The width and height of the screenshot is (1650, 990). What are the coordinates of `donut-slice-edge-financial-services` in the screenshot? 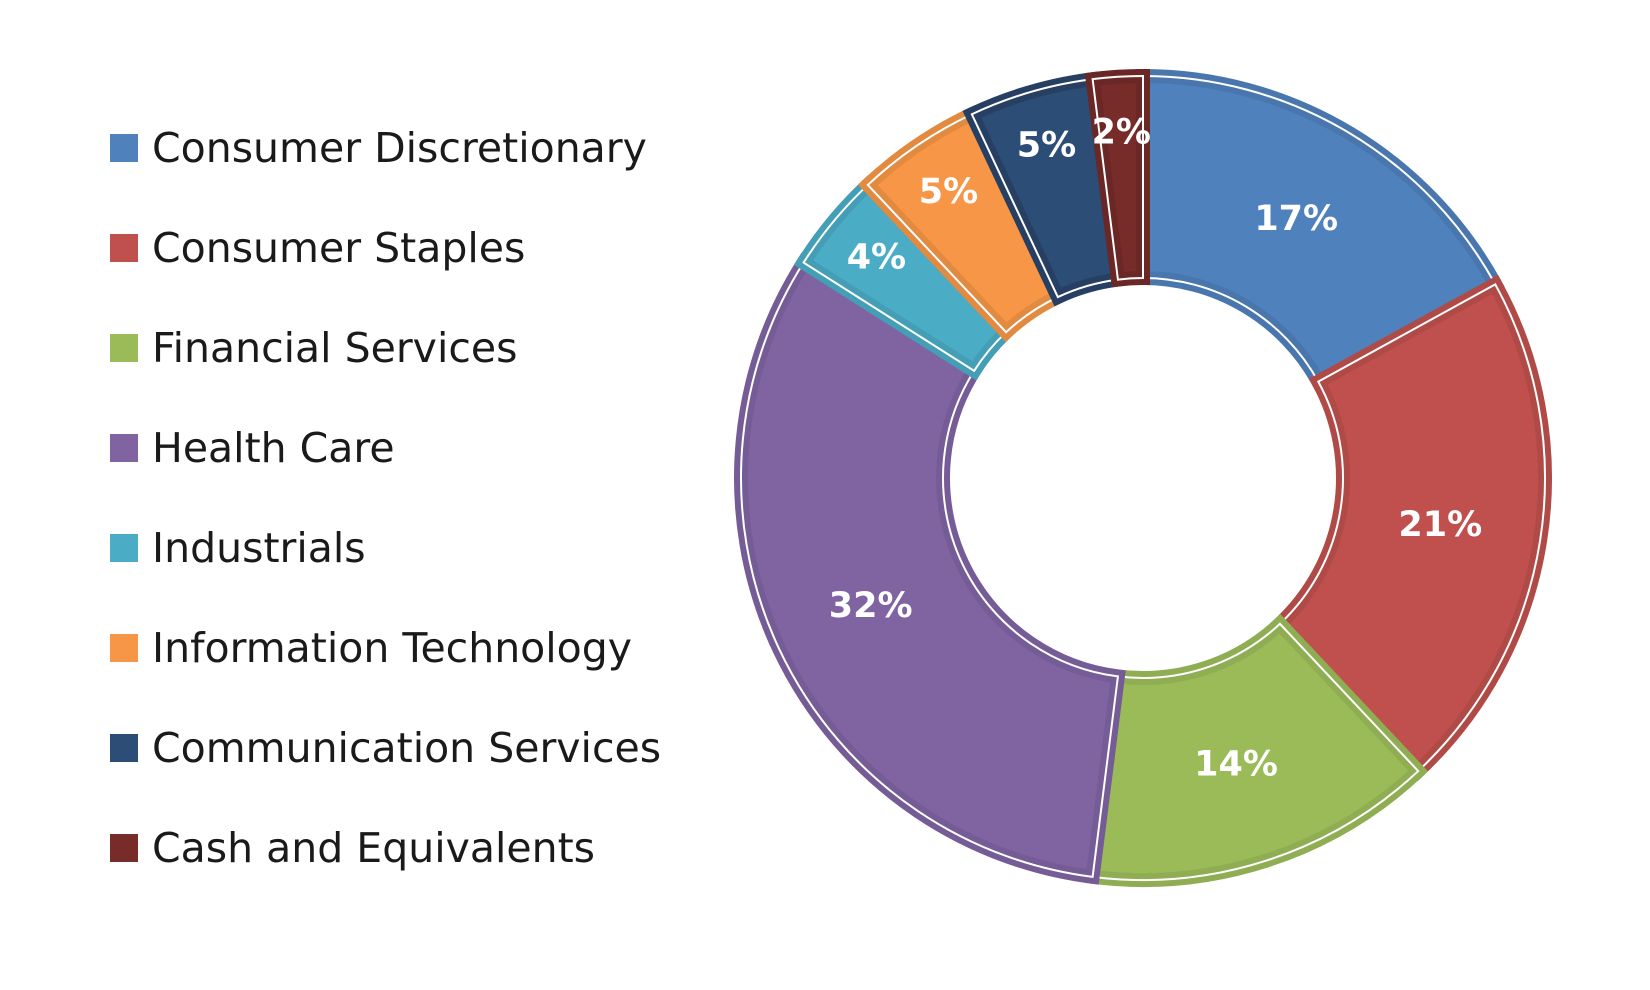 It's located at (1255, 751).